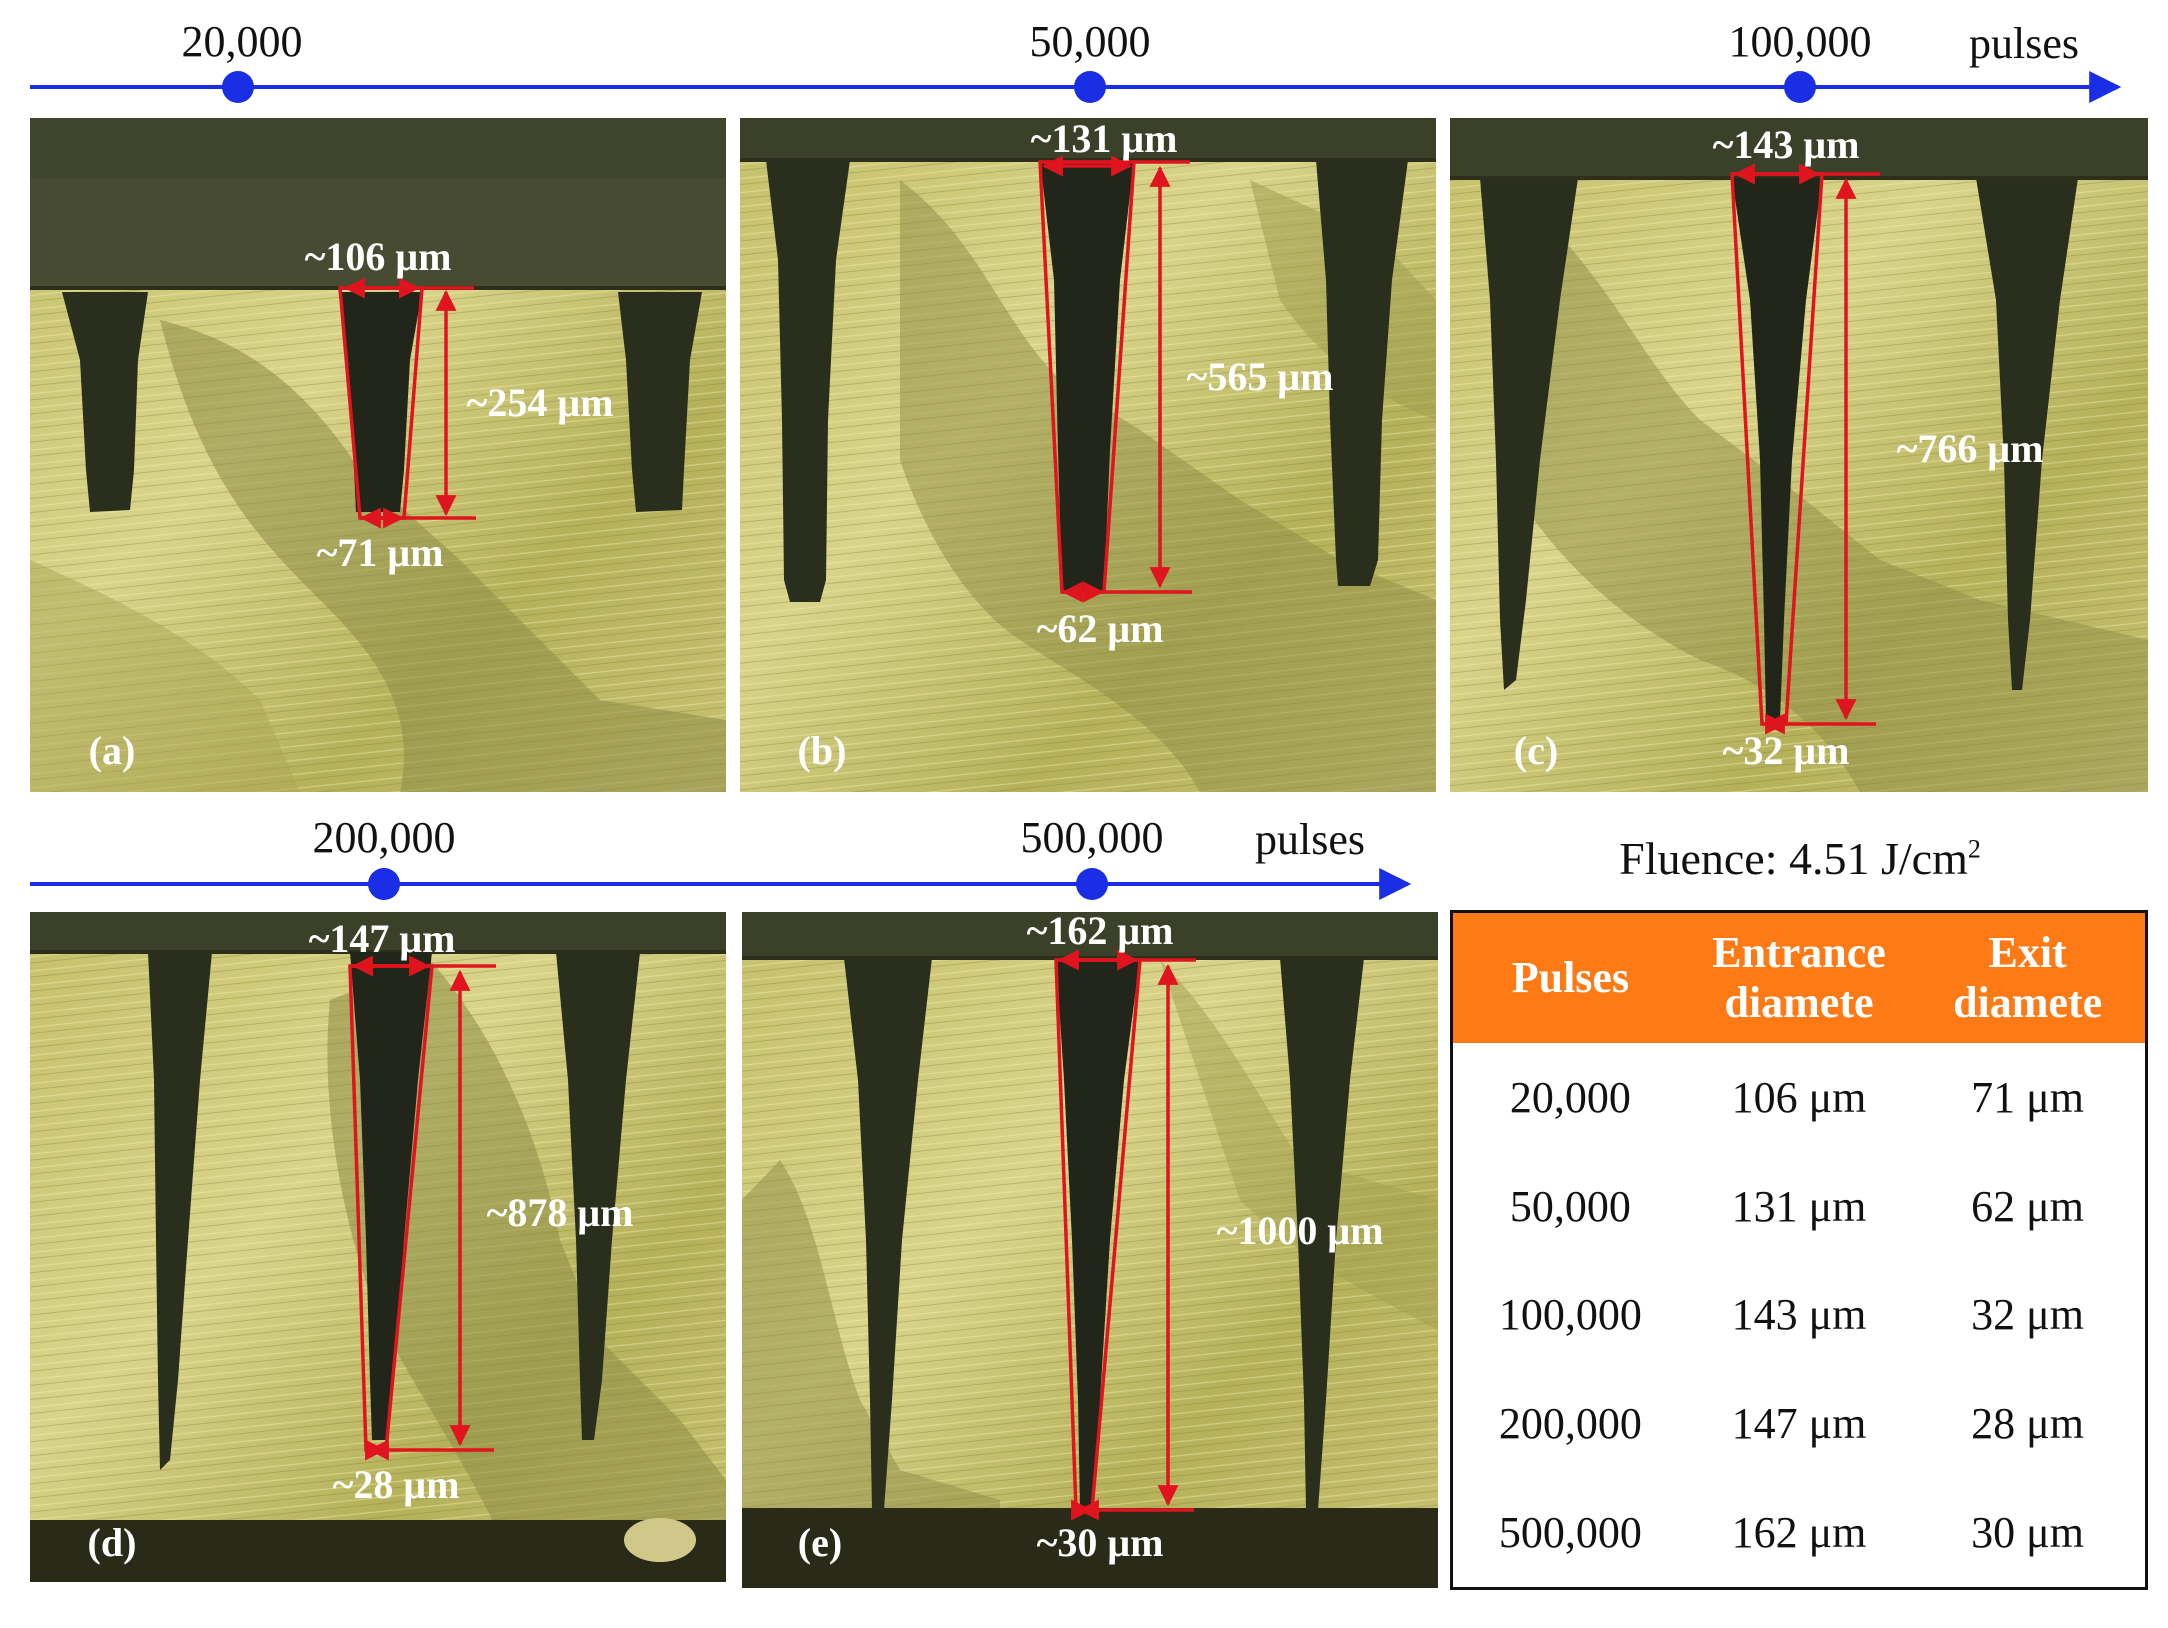  I want to click on hole-b-right, so click(1362, 373).